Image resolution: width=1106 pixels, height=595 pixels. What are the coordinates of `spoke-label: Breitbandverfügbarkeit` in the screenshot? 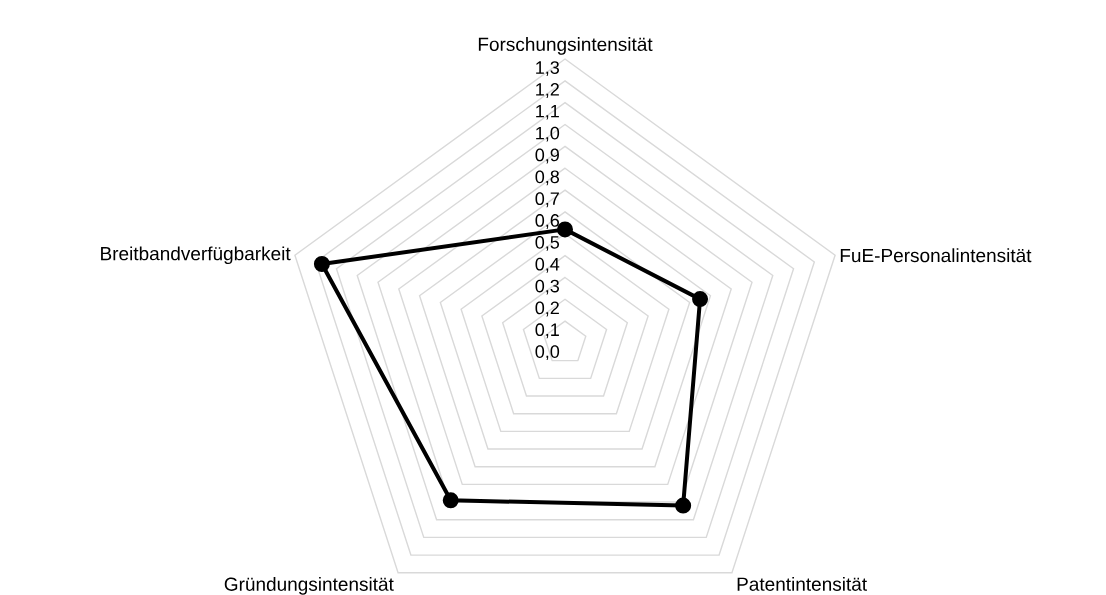 It's located at (196, 255).